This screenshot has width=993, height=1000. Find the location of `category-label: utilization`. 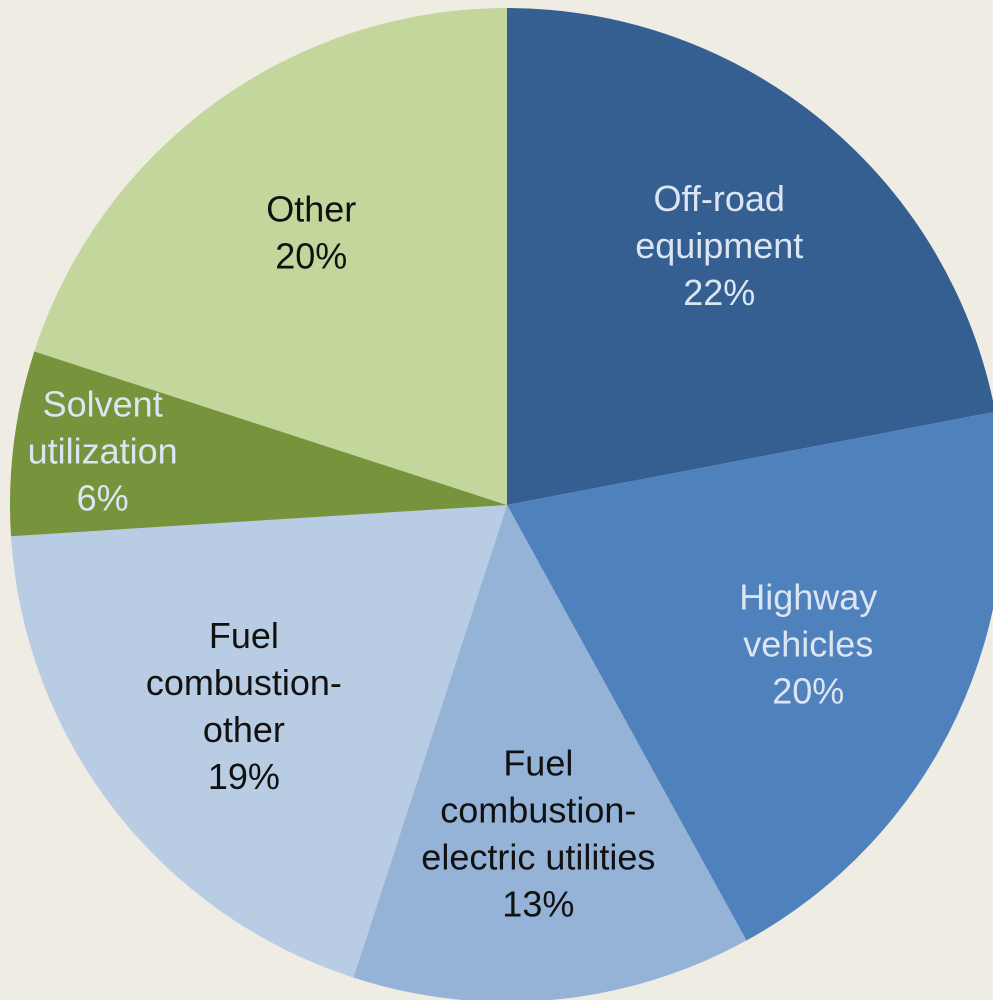

category-label: utilization is located at coordinates (103, 450).